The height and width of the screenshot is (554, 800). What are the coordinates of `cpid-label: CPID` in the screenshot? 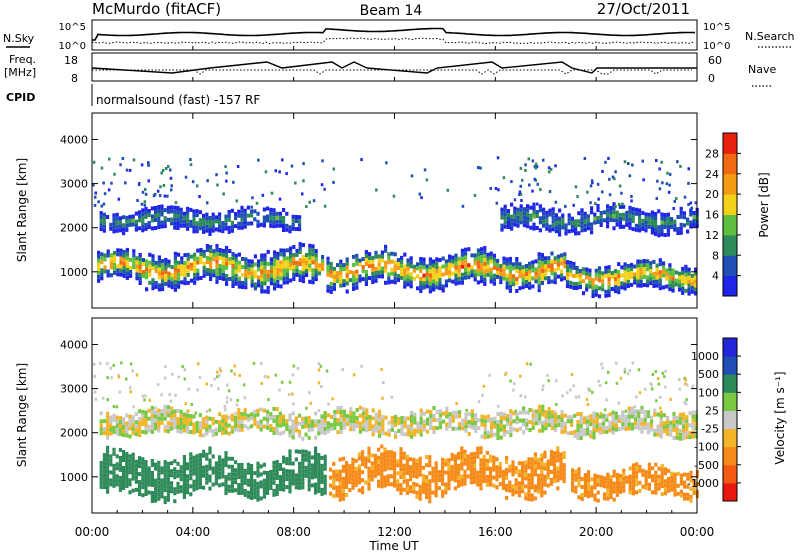 It's located at (20, 97).